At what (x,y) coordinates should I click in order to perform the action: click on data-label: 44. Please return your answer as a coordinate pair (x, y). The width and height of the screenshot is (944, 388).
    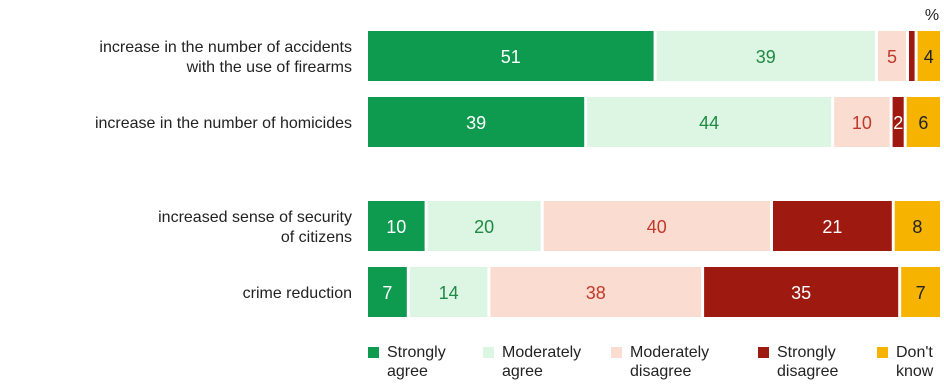
    Looking at the image, I should click on (709, 123).